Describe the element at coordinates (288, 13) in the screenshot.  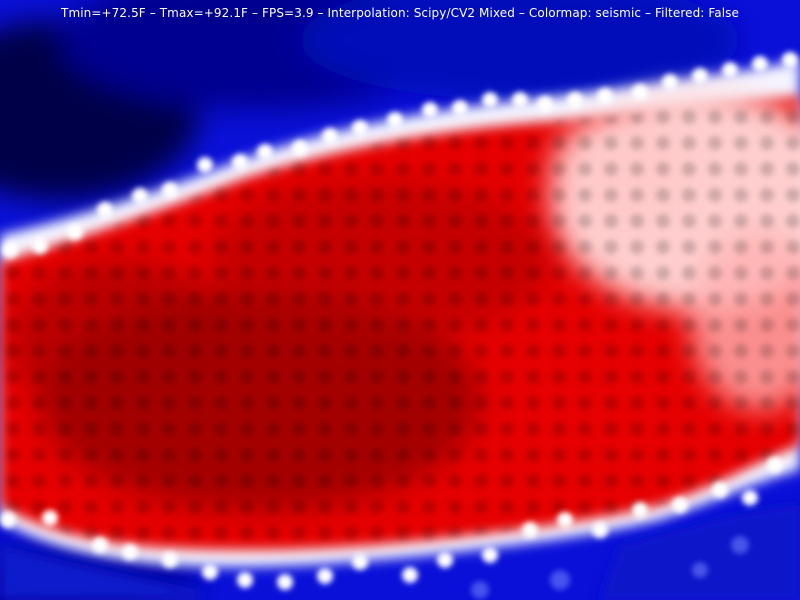
I see `fps-readout: FPS=3.9` at that location.